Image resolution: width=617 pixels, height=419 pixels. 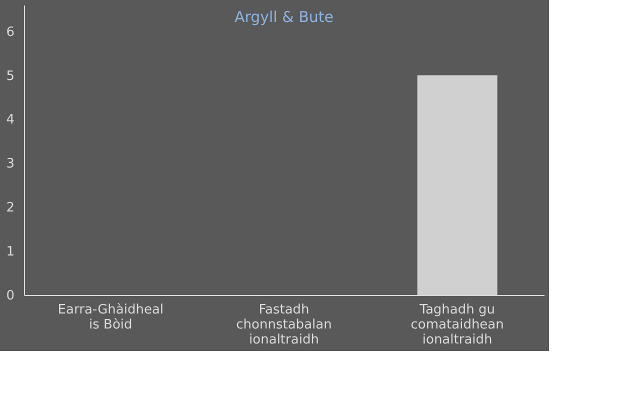 What do you see at coordinates (10, 76) in the screenshot?
I see `y-tick-label: 5` at bounding box center [10, 76].